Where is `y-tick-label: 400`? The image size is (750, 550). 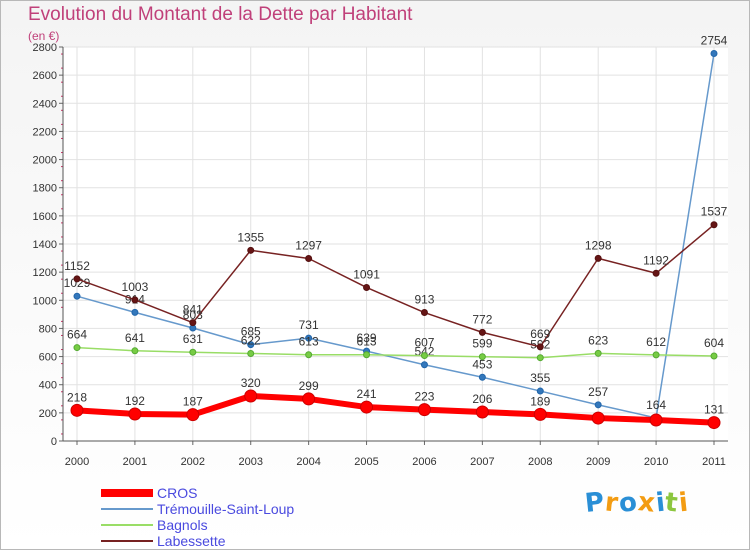
y-tick-label: 400 is located at coordinates (48, 386).